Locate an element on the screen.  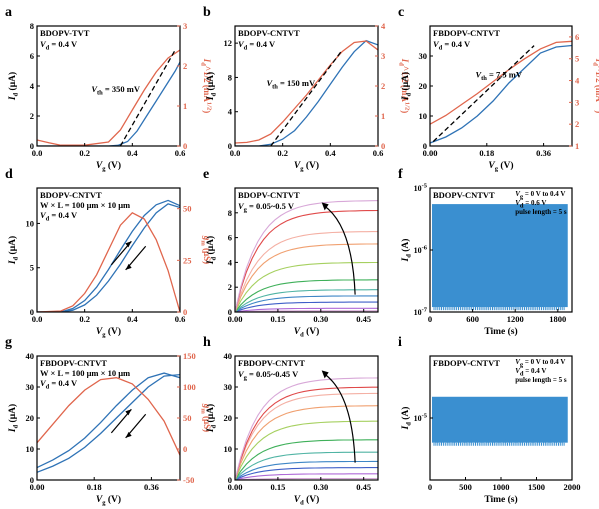
fit-line-c is located at coordinates (483, 94).